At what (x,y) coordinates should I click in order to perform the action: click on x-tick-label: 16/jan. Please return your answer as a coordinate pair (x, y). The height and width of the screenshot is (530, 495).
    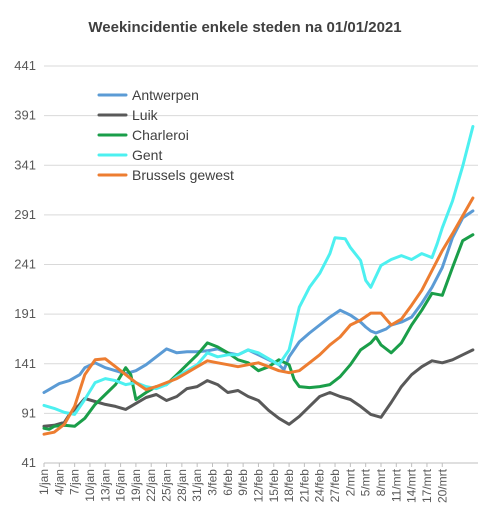
    Looking at the image, I should click on (121, 485).